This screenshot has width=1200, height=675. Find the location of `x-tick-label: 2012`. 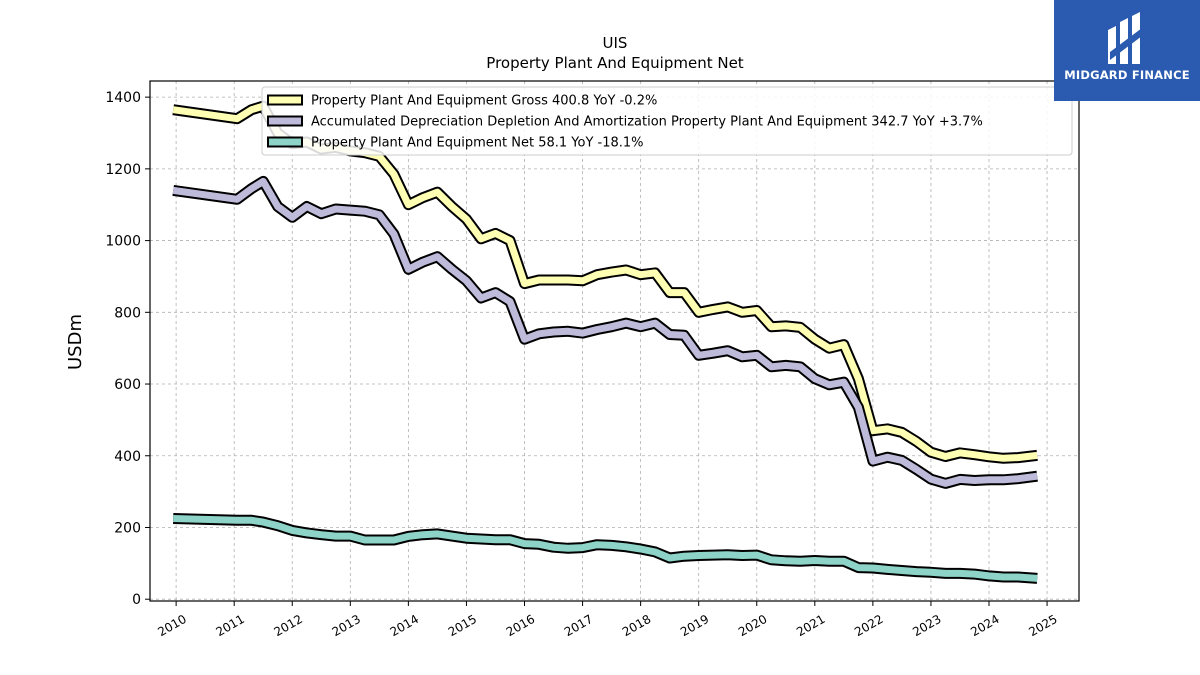

x-tick-label: 2012 is located at coordinates (288, 625).